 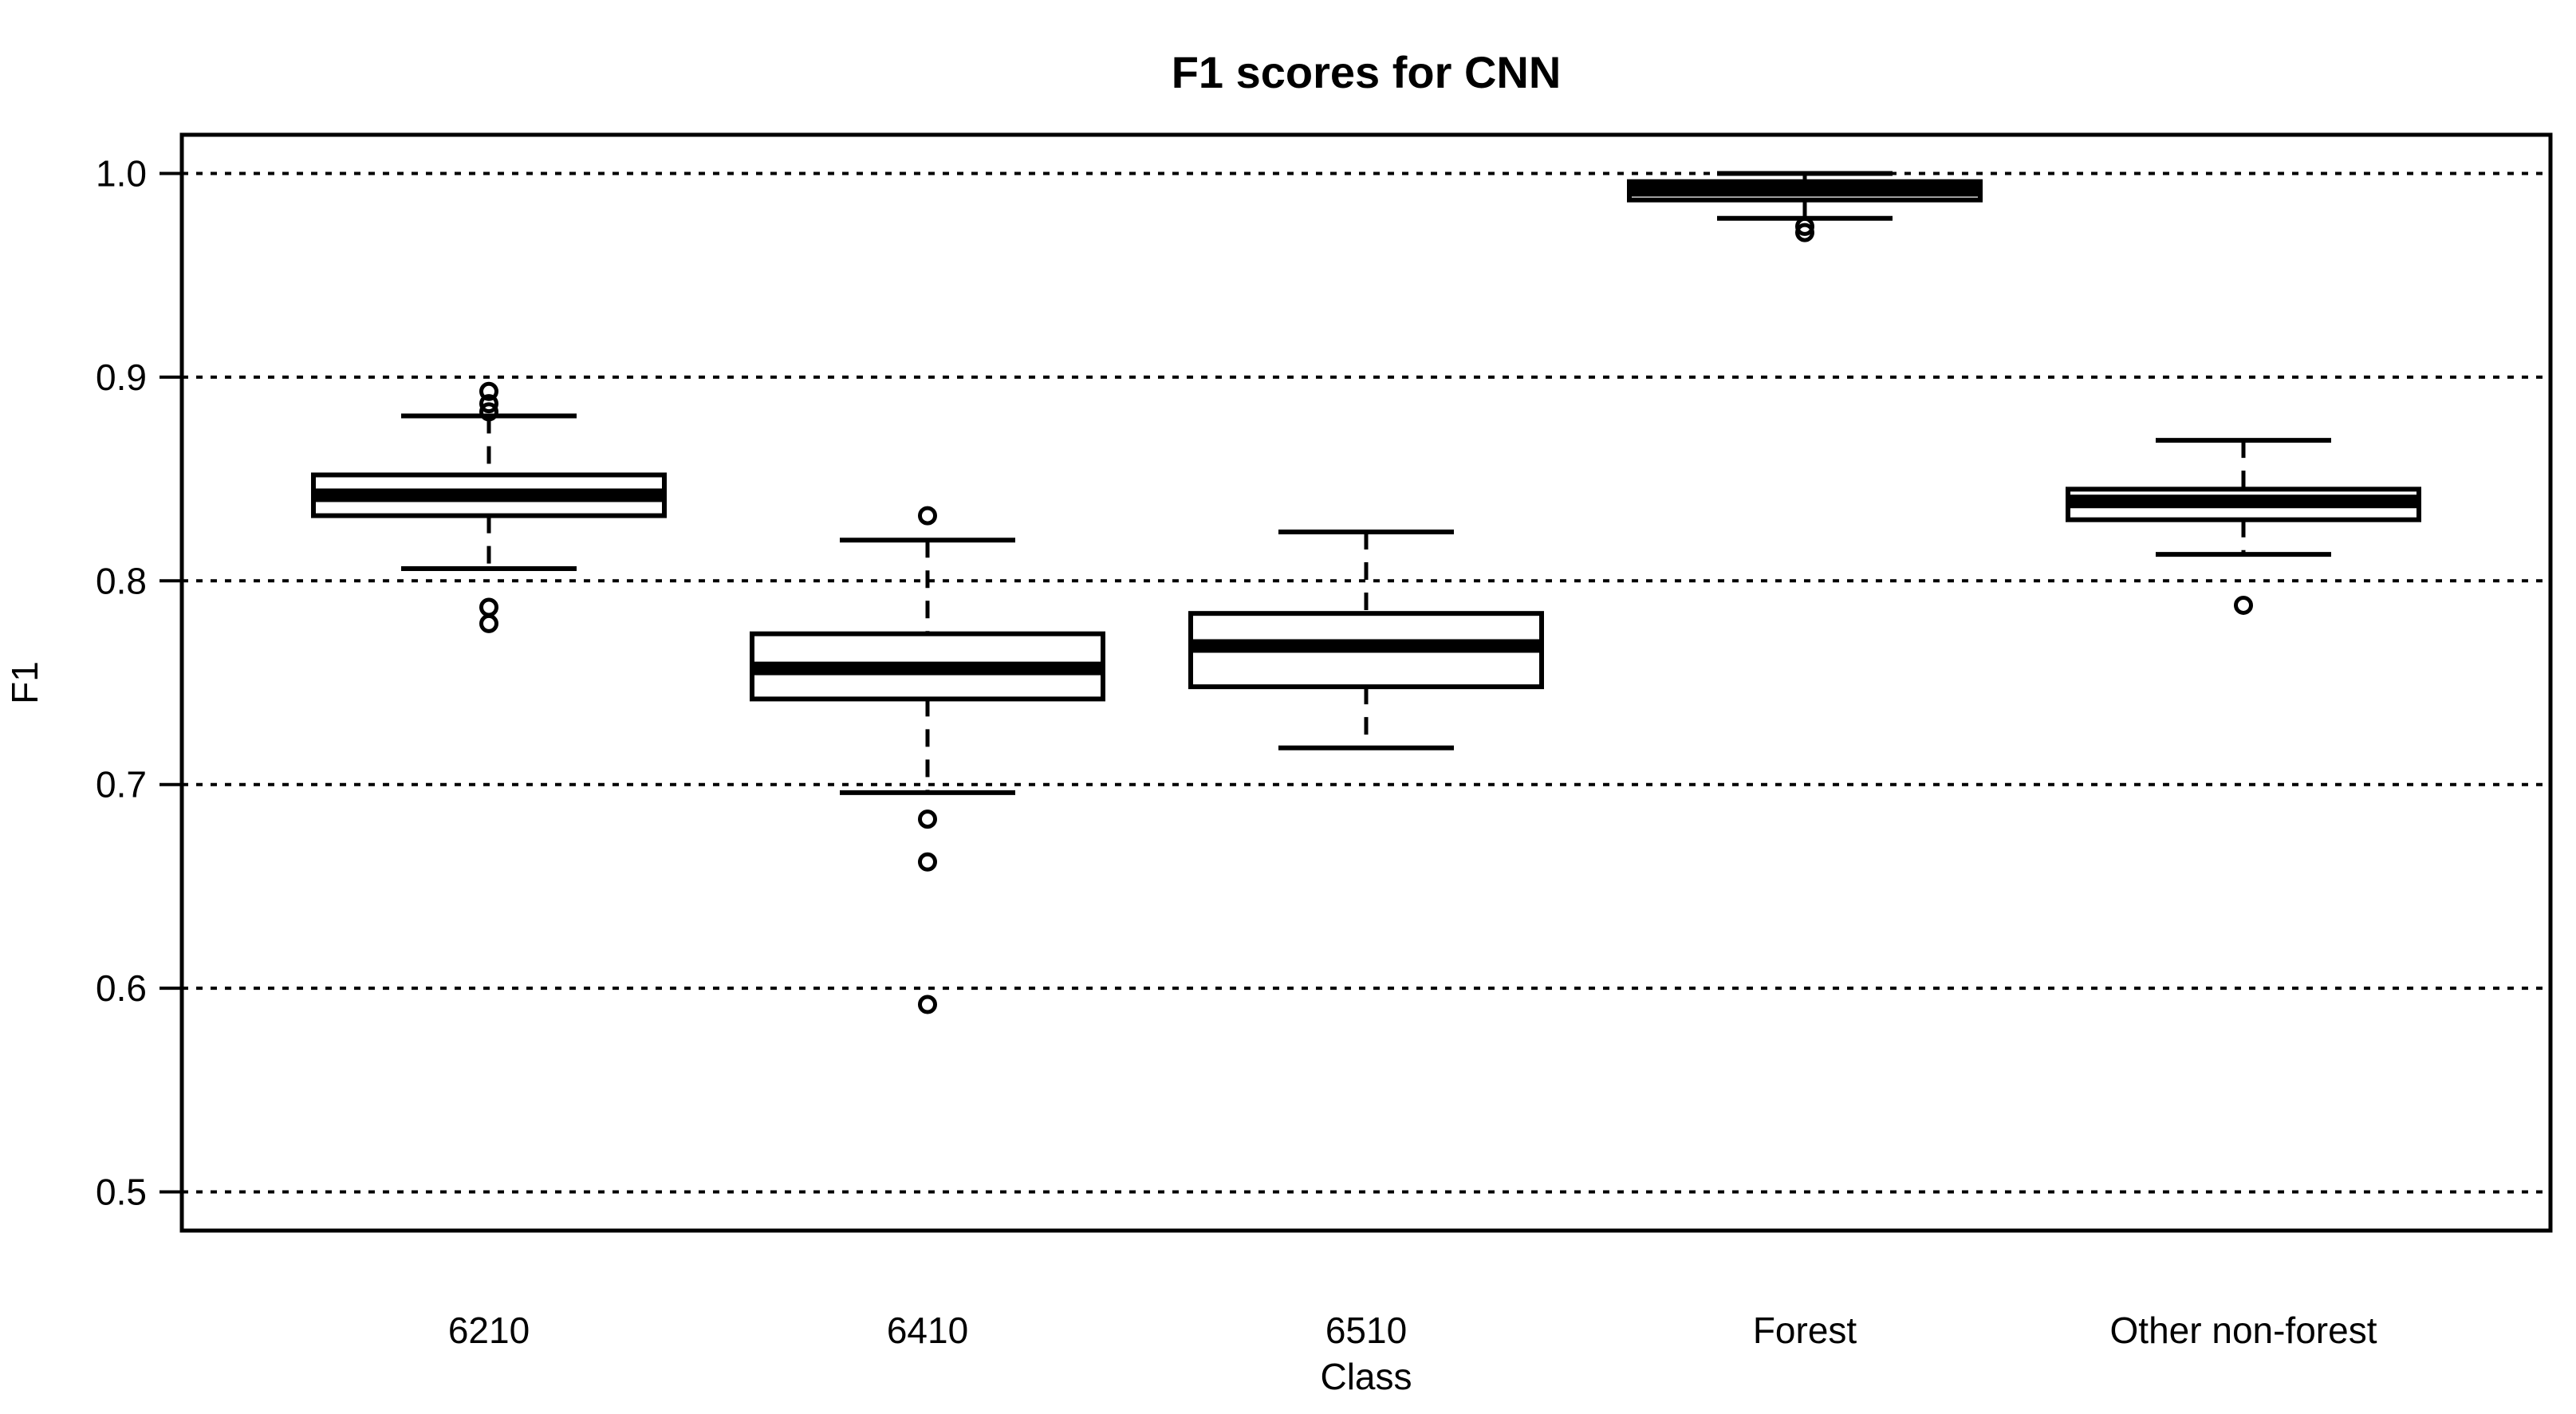 What do you see at coordinates (1366, 1376) in the screenshot?
I see `x-axis-title: Class` at bounding box center [1366, 1376].